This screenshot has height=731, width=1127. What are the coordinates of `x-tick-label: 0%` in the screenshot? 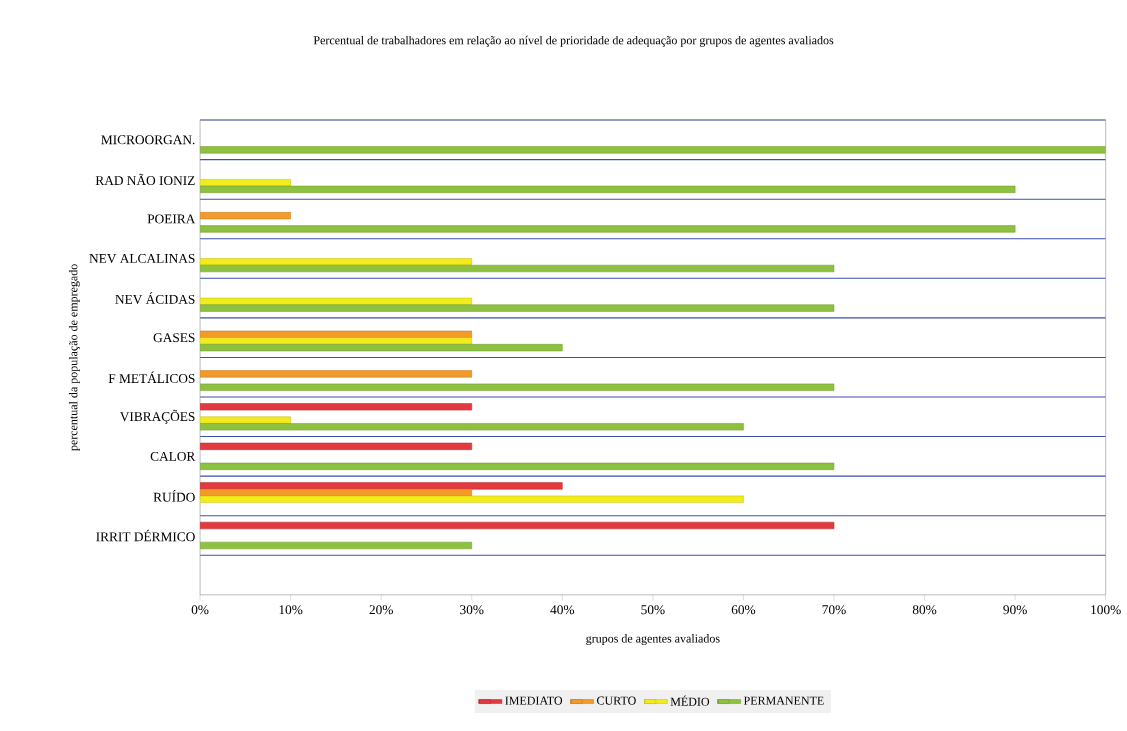 It's located at (200, 610).